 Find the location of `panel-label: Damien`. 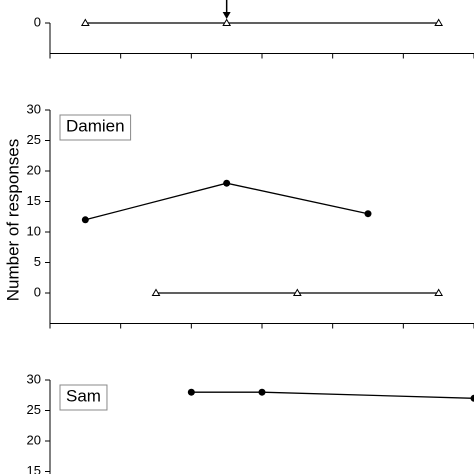

panel-label: Damien is located at coordinates (95, 125).